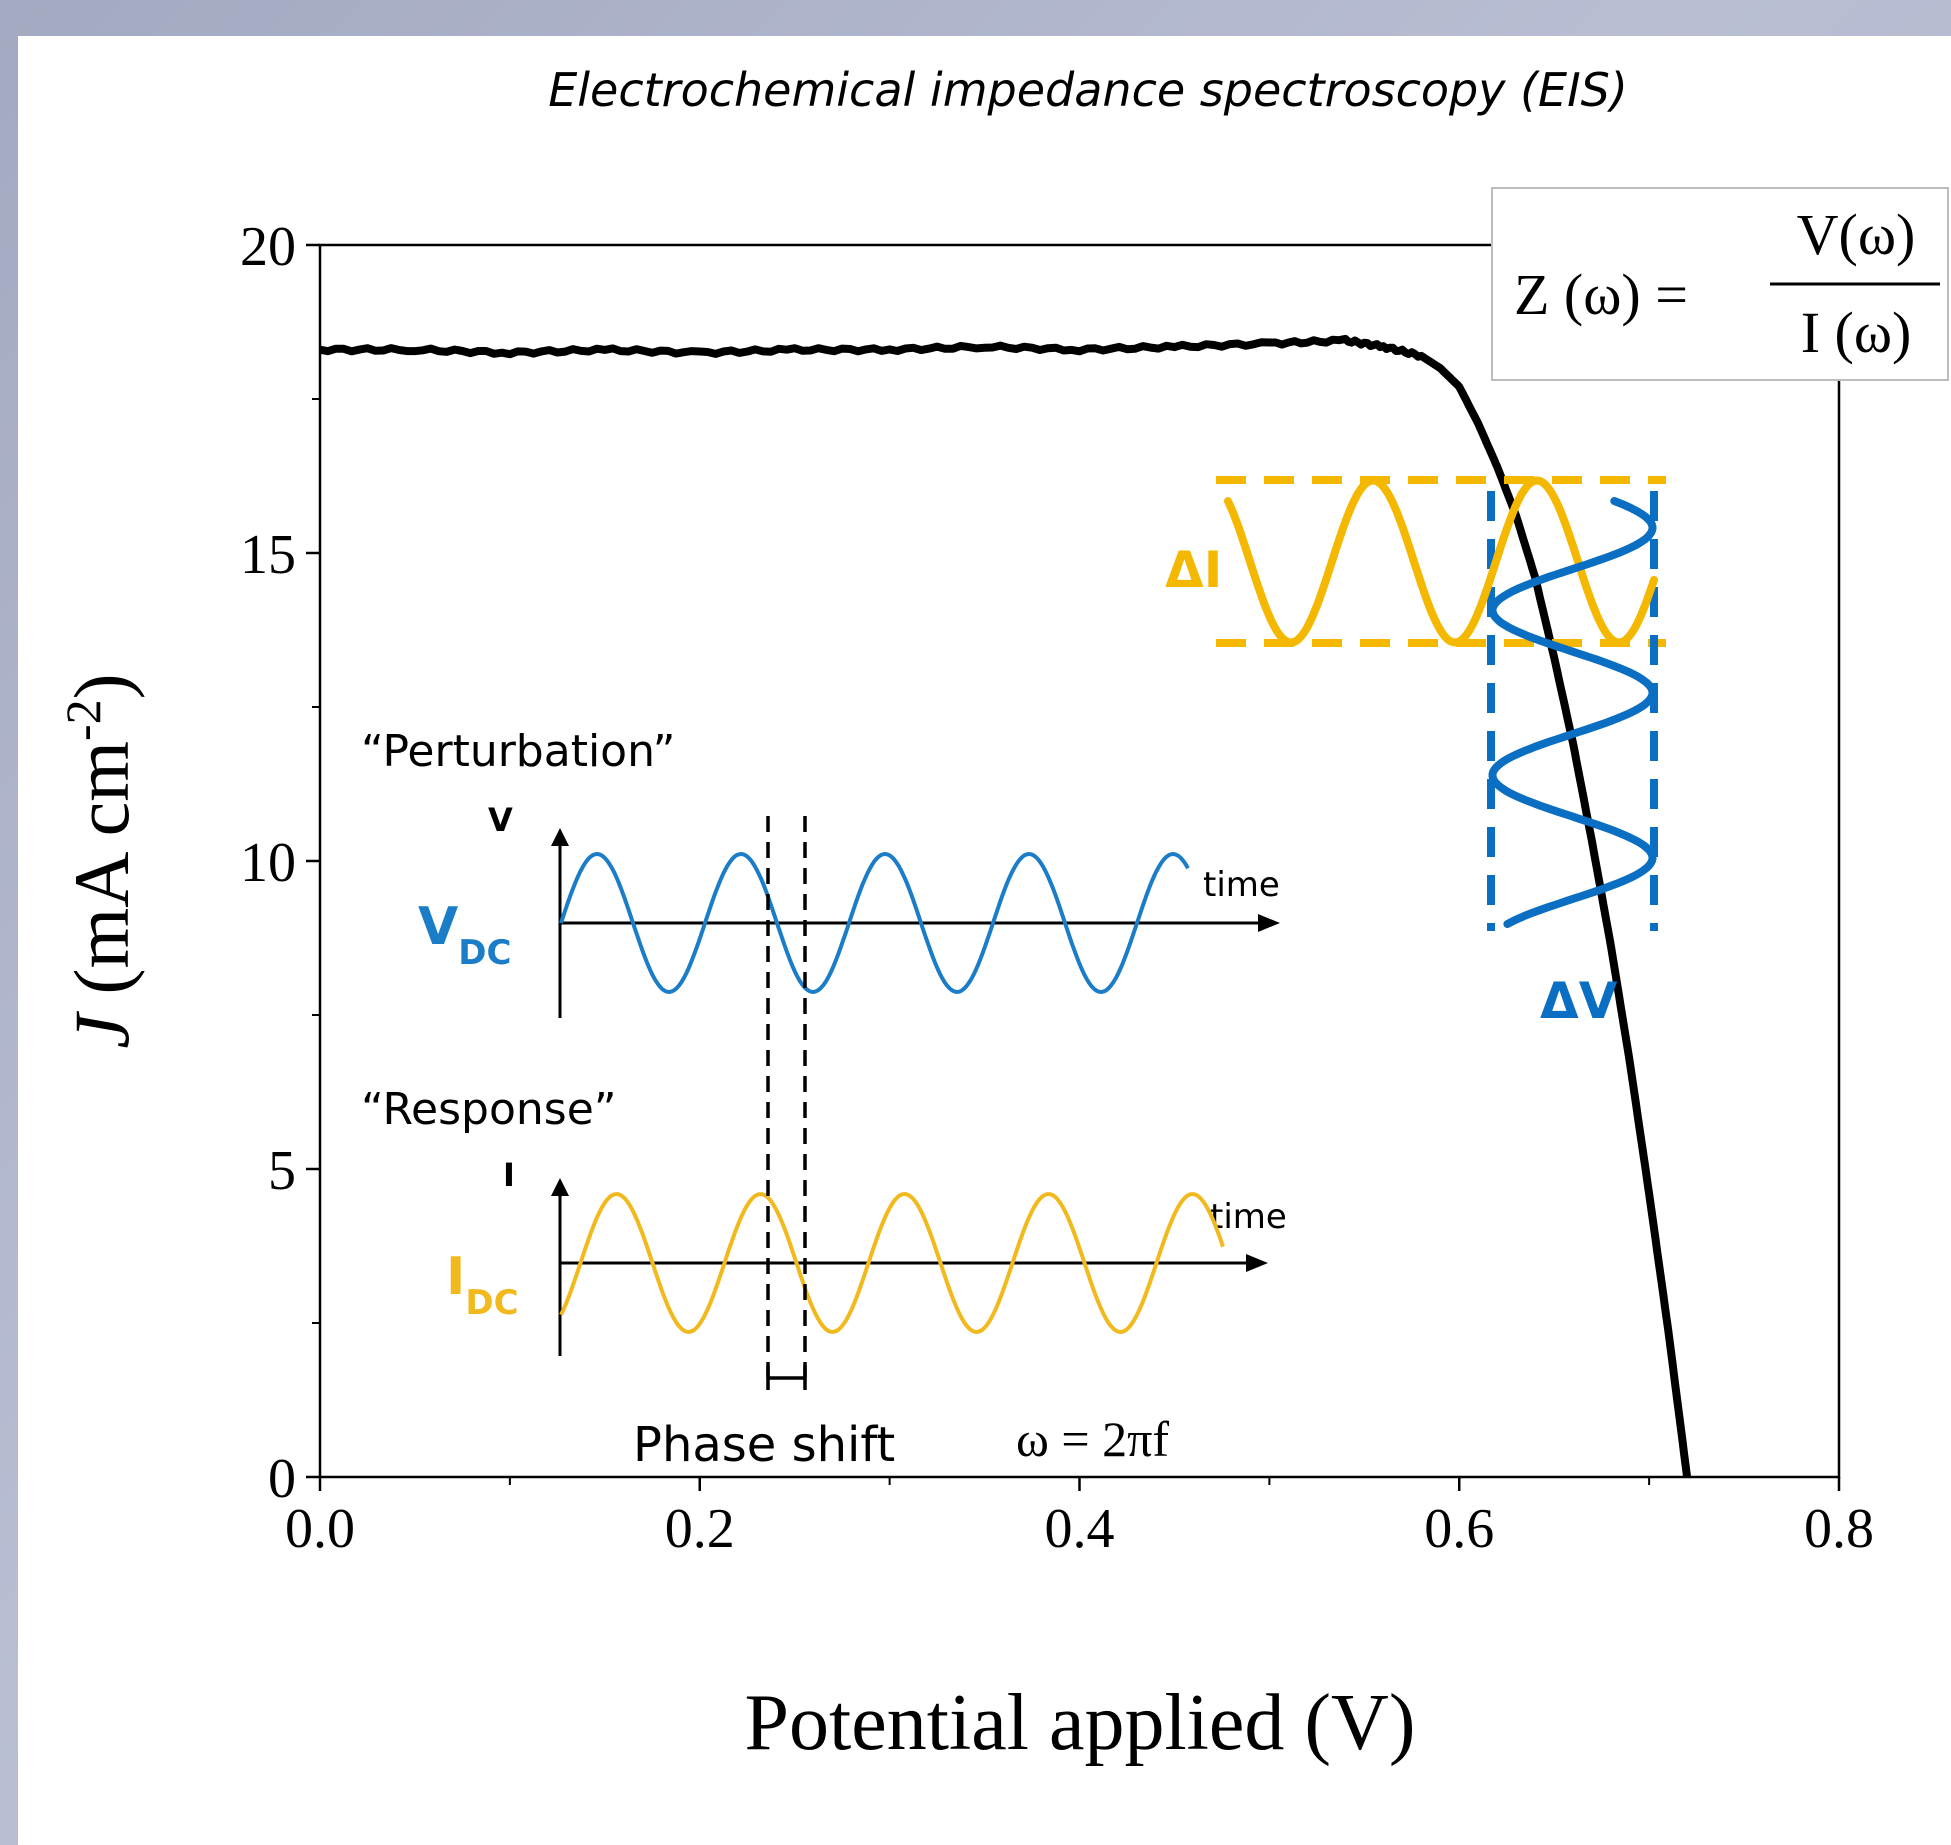  Describe the element at coordinates (1720, 284) in the screenshot. I see `impedance-formula: Z (ω) = V(ω) I (ω)` at that location.